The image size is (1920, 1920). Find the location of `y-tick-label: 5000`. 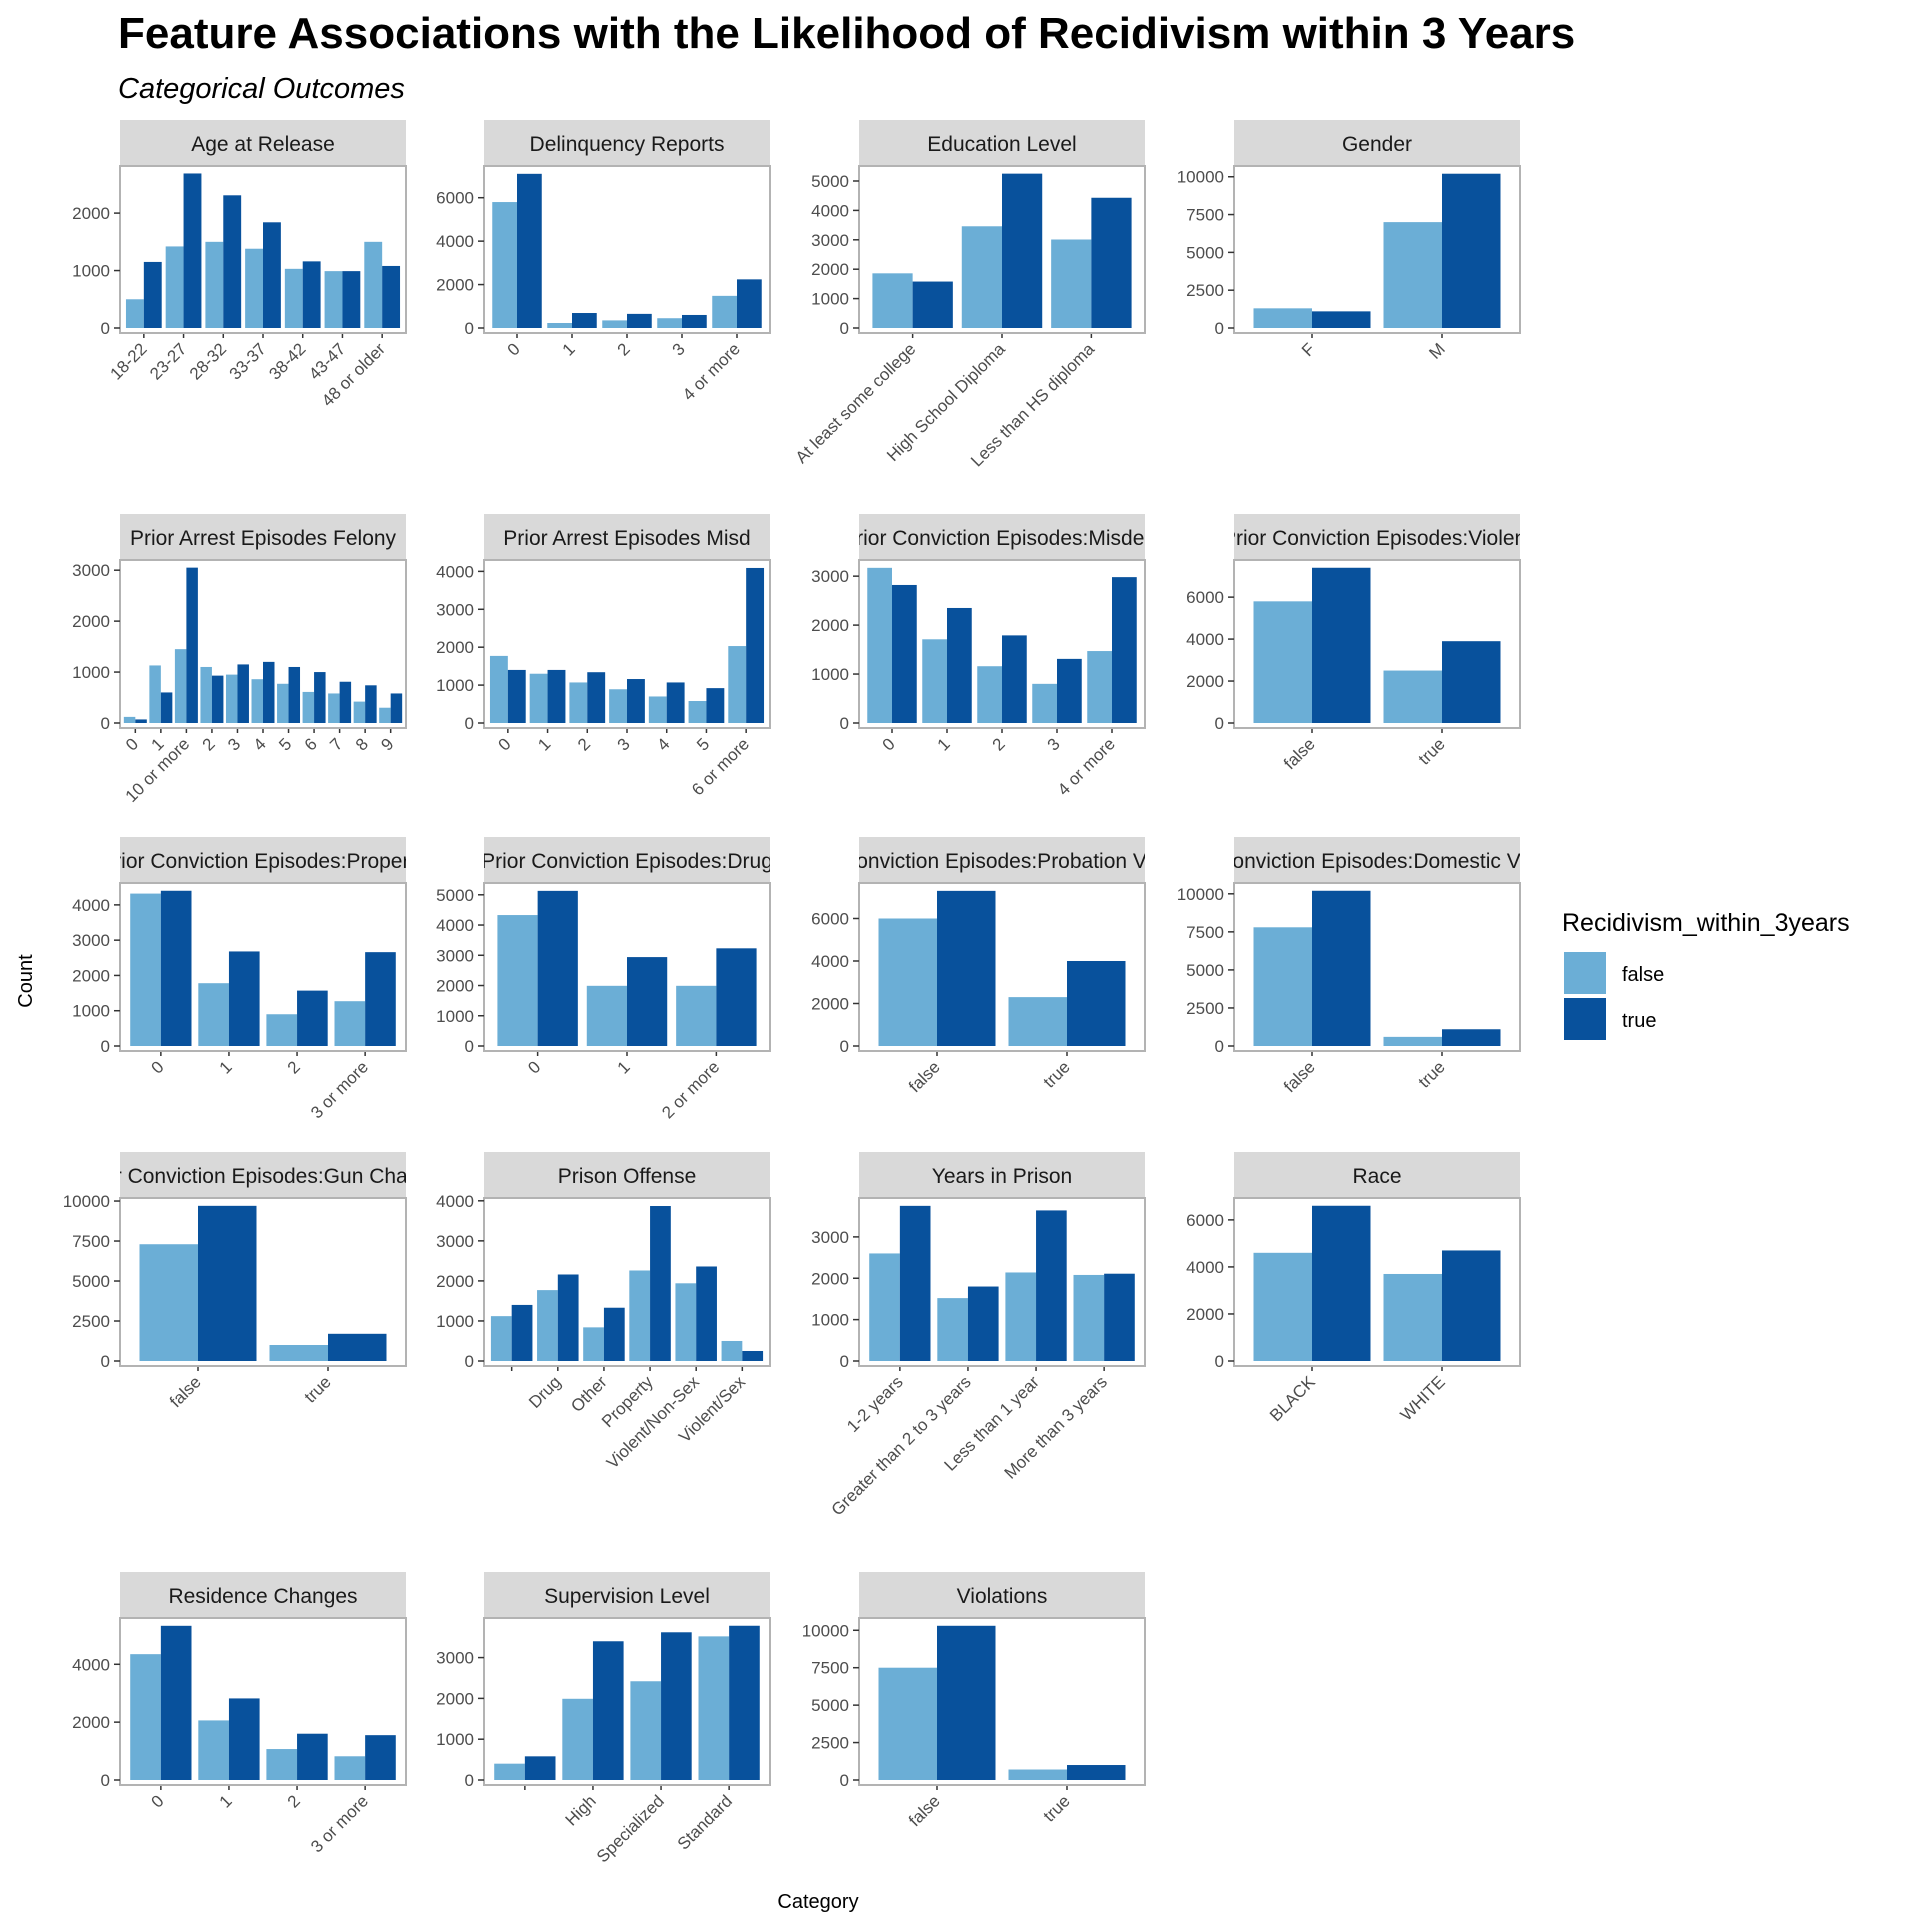

y-tick-label: 5000 is located at coordinates (1205, 252).